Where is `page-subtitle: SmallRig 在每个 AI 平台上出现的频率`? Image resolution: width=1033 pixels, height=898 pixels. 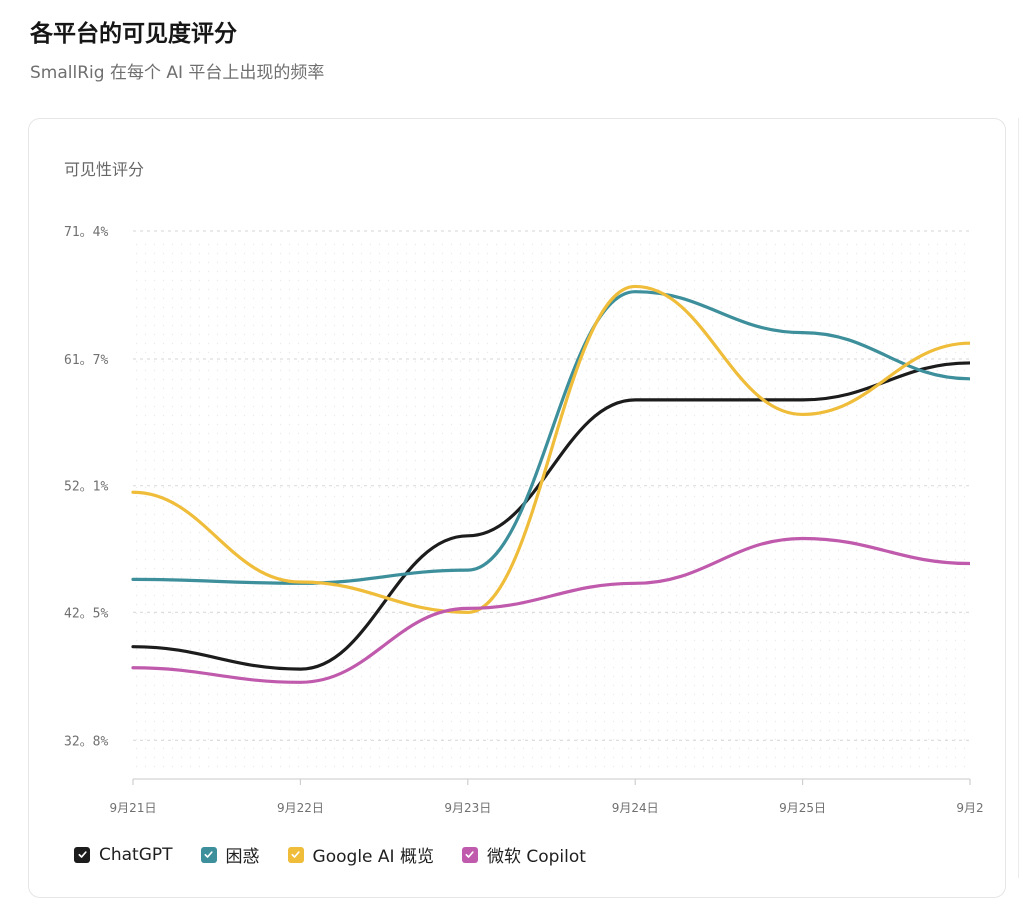
page-subtitle: SmallRig 在每个 AI 平台上出现的频率 is located at coordinates (177, 73).